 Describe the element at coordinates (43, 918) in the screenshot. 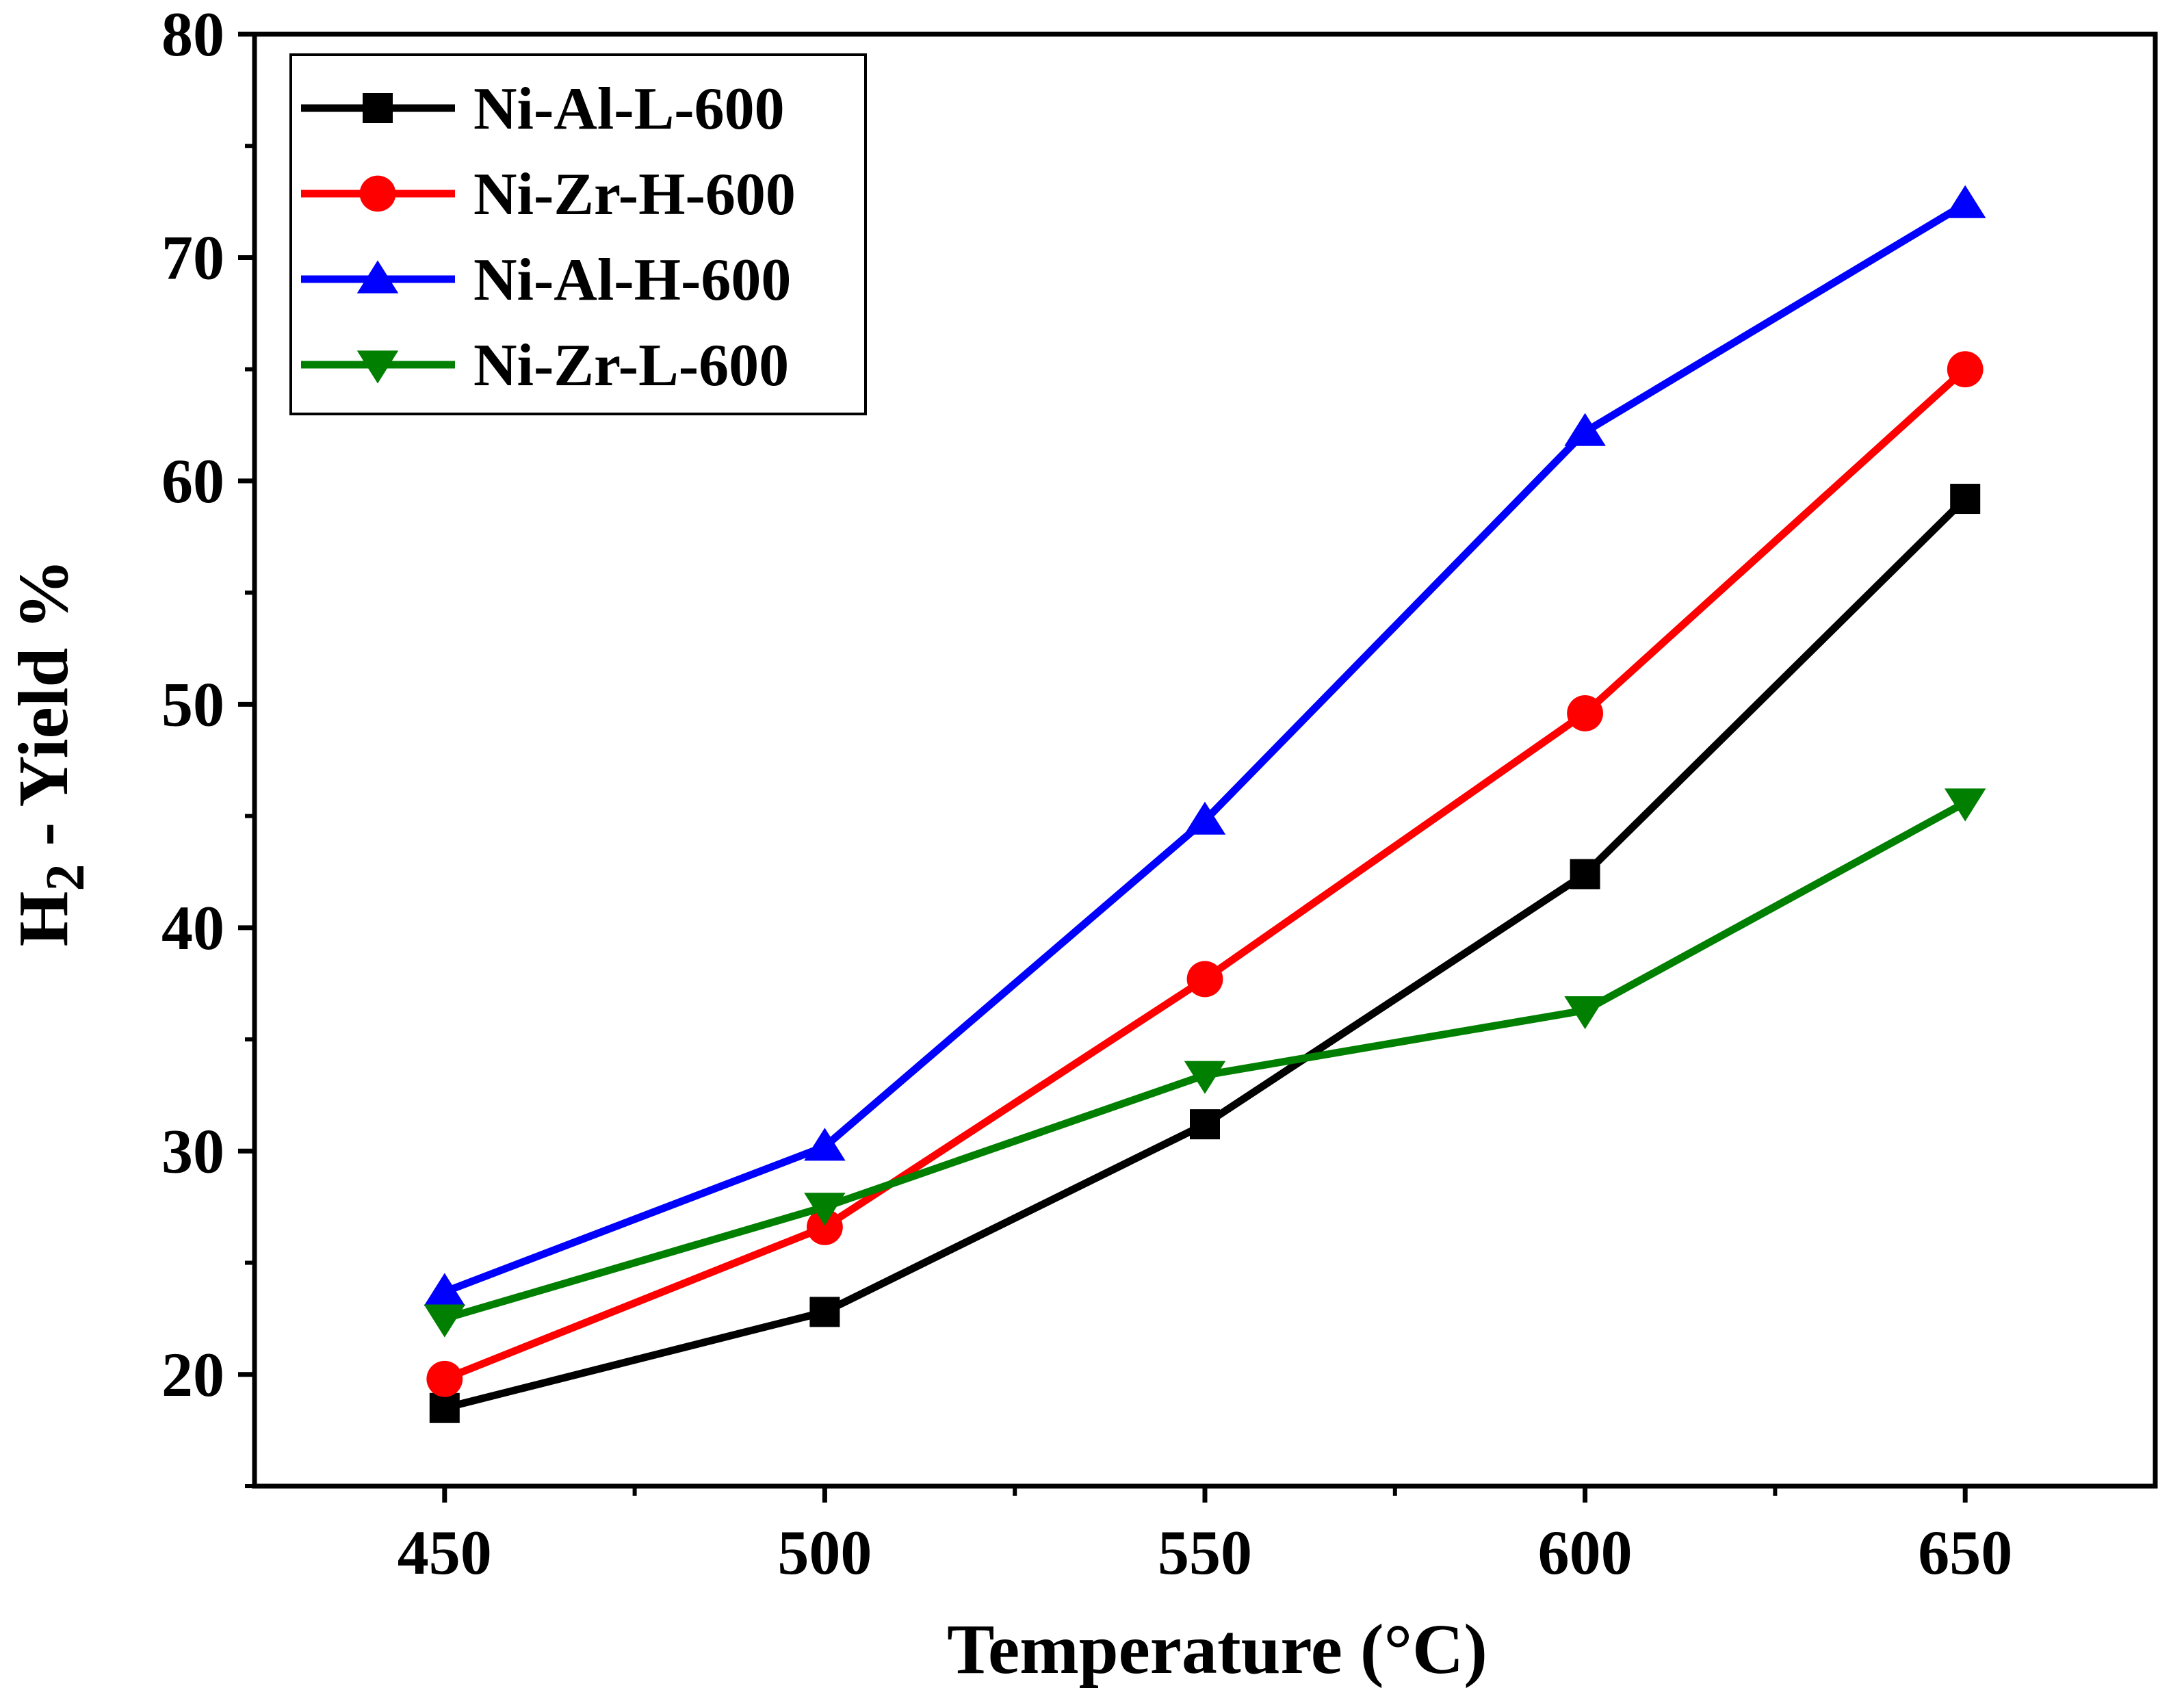

I see `y-axis-title-main: H` at that location.